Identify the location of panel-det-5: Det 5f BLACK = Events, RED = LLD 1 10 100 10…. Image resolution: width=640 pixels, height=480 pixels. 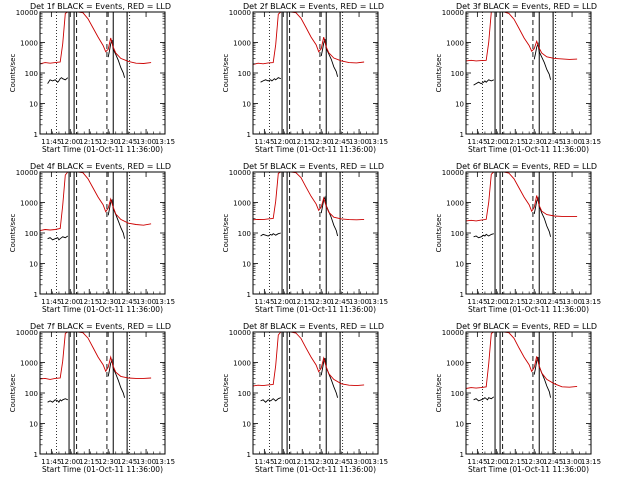
(305, 238).